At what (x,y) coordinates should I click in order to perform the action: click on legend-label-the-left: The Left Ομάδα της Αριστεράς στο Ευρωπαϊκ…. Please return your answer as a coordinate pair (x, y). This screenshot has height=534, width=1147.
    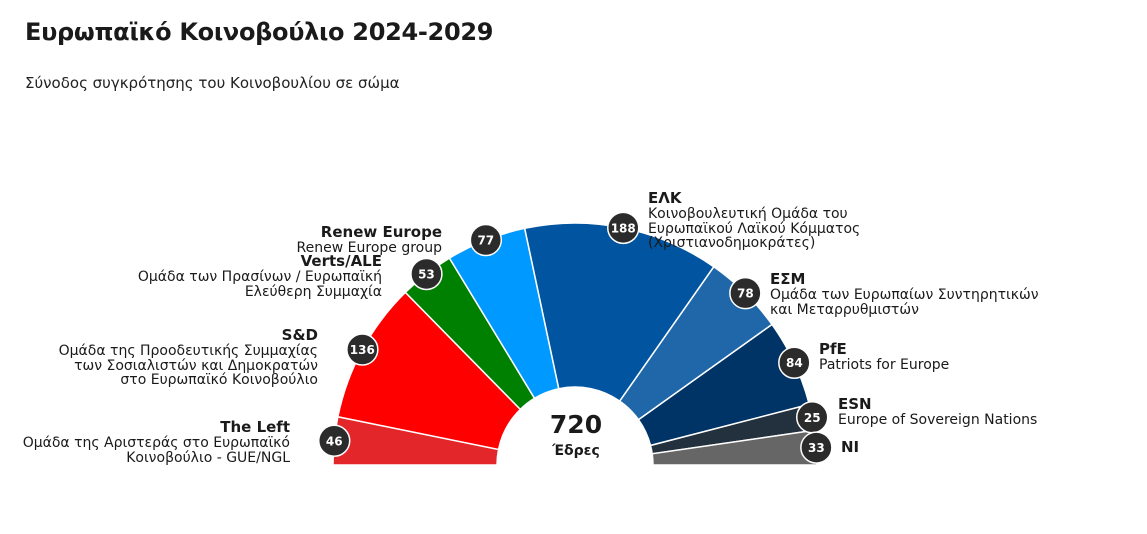
    Looking at the image, I should click on (156, 442).